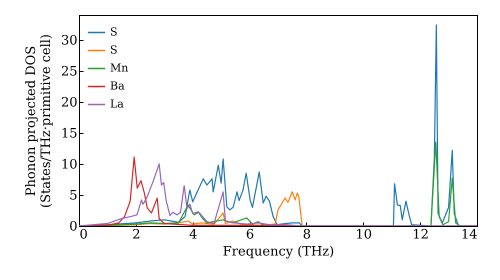  I want to click on y-tick-label: 30, so click(69, 40).